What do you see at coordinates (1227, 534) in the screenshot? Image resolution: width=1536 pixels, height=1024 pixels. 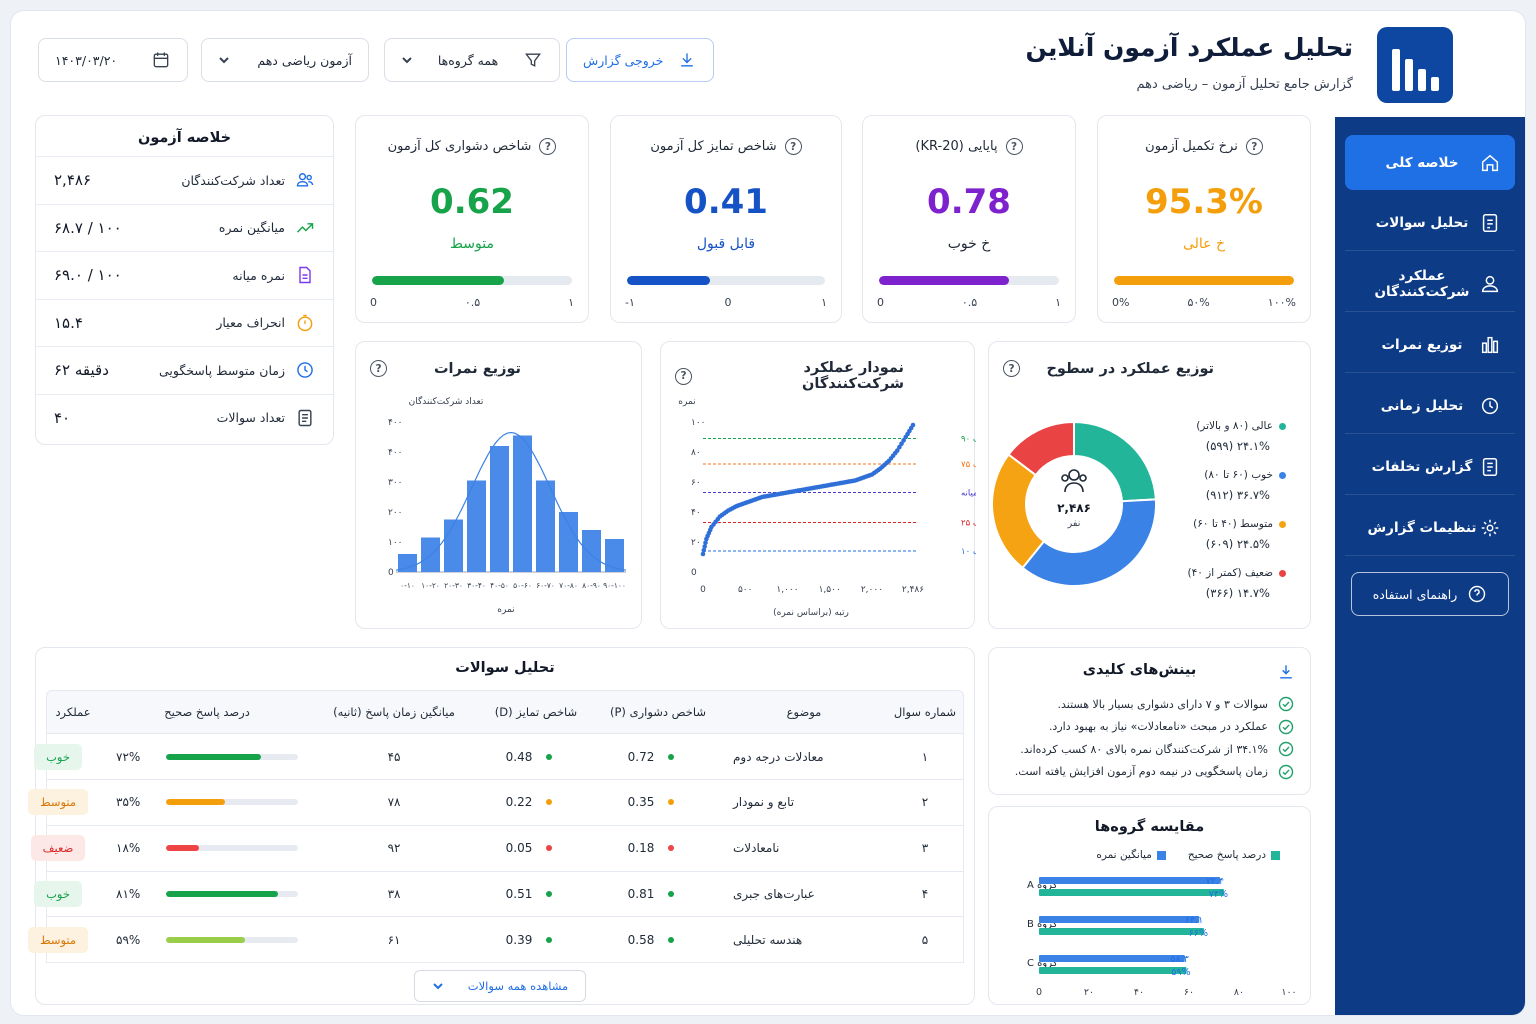 I see `legend-item: متوسط (۴۰ تا ۶۰) ۲۴.۵% (۶۰۹)` at bounding box center [1227, 534].